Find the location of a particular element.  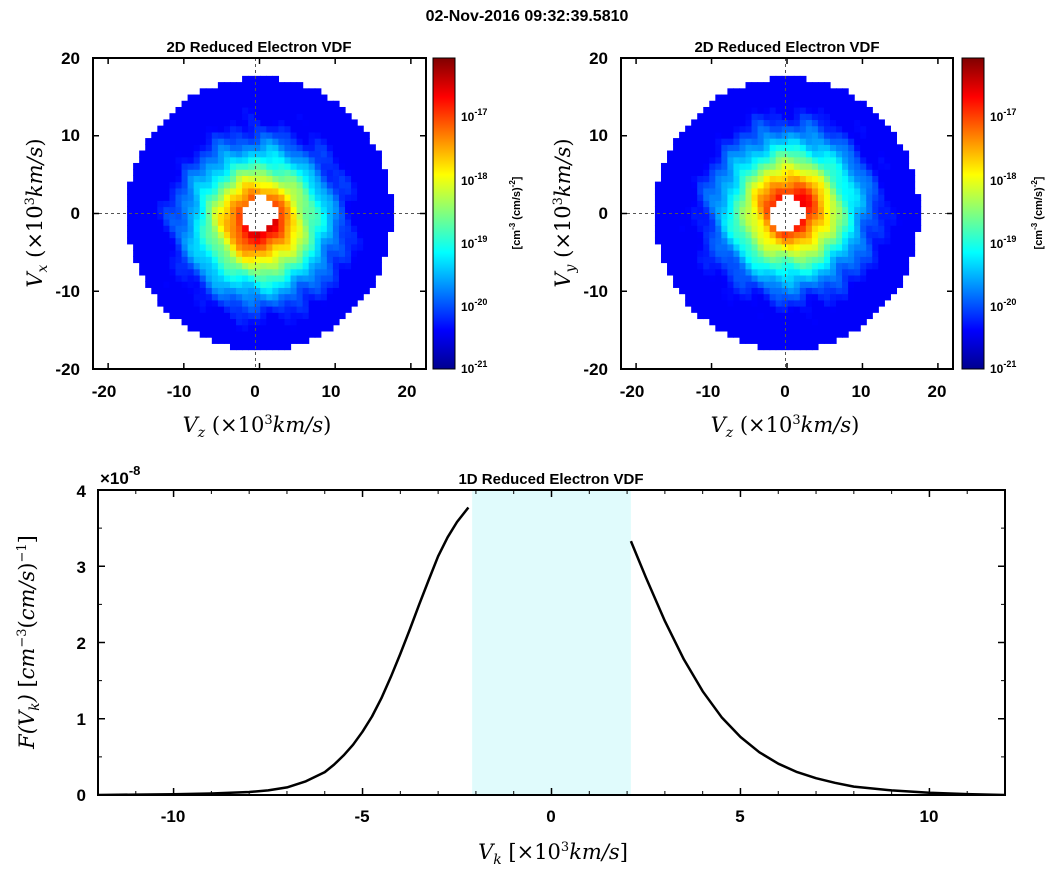

x-tick-label: 10 is located at coordinates (929, 816).